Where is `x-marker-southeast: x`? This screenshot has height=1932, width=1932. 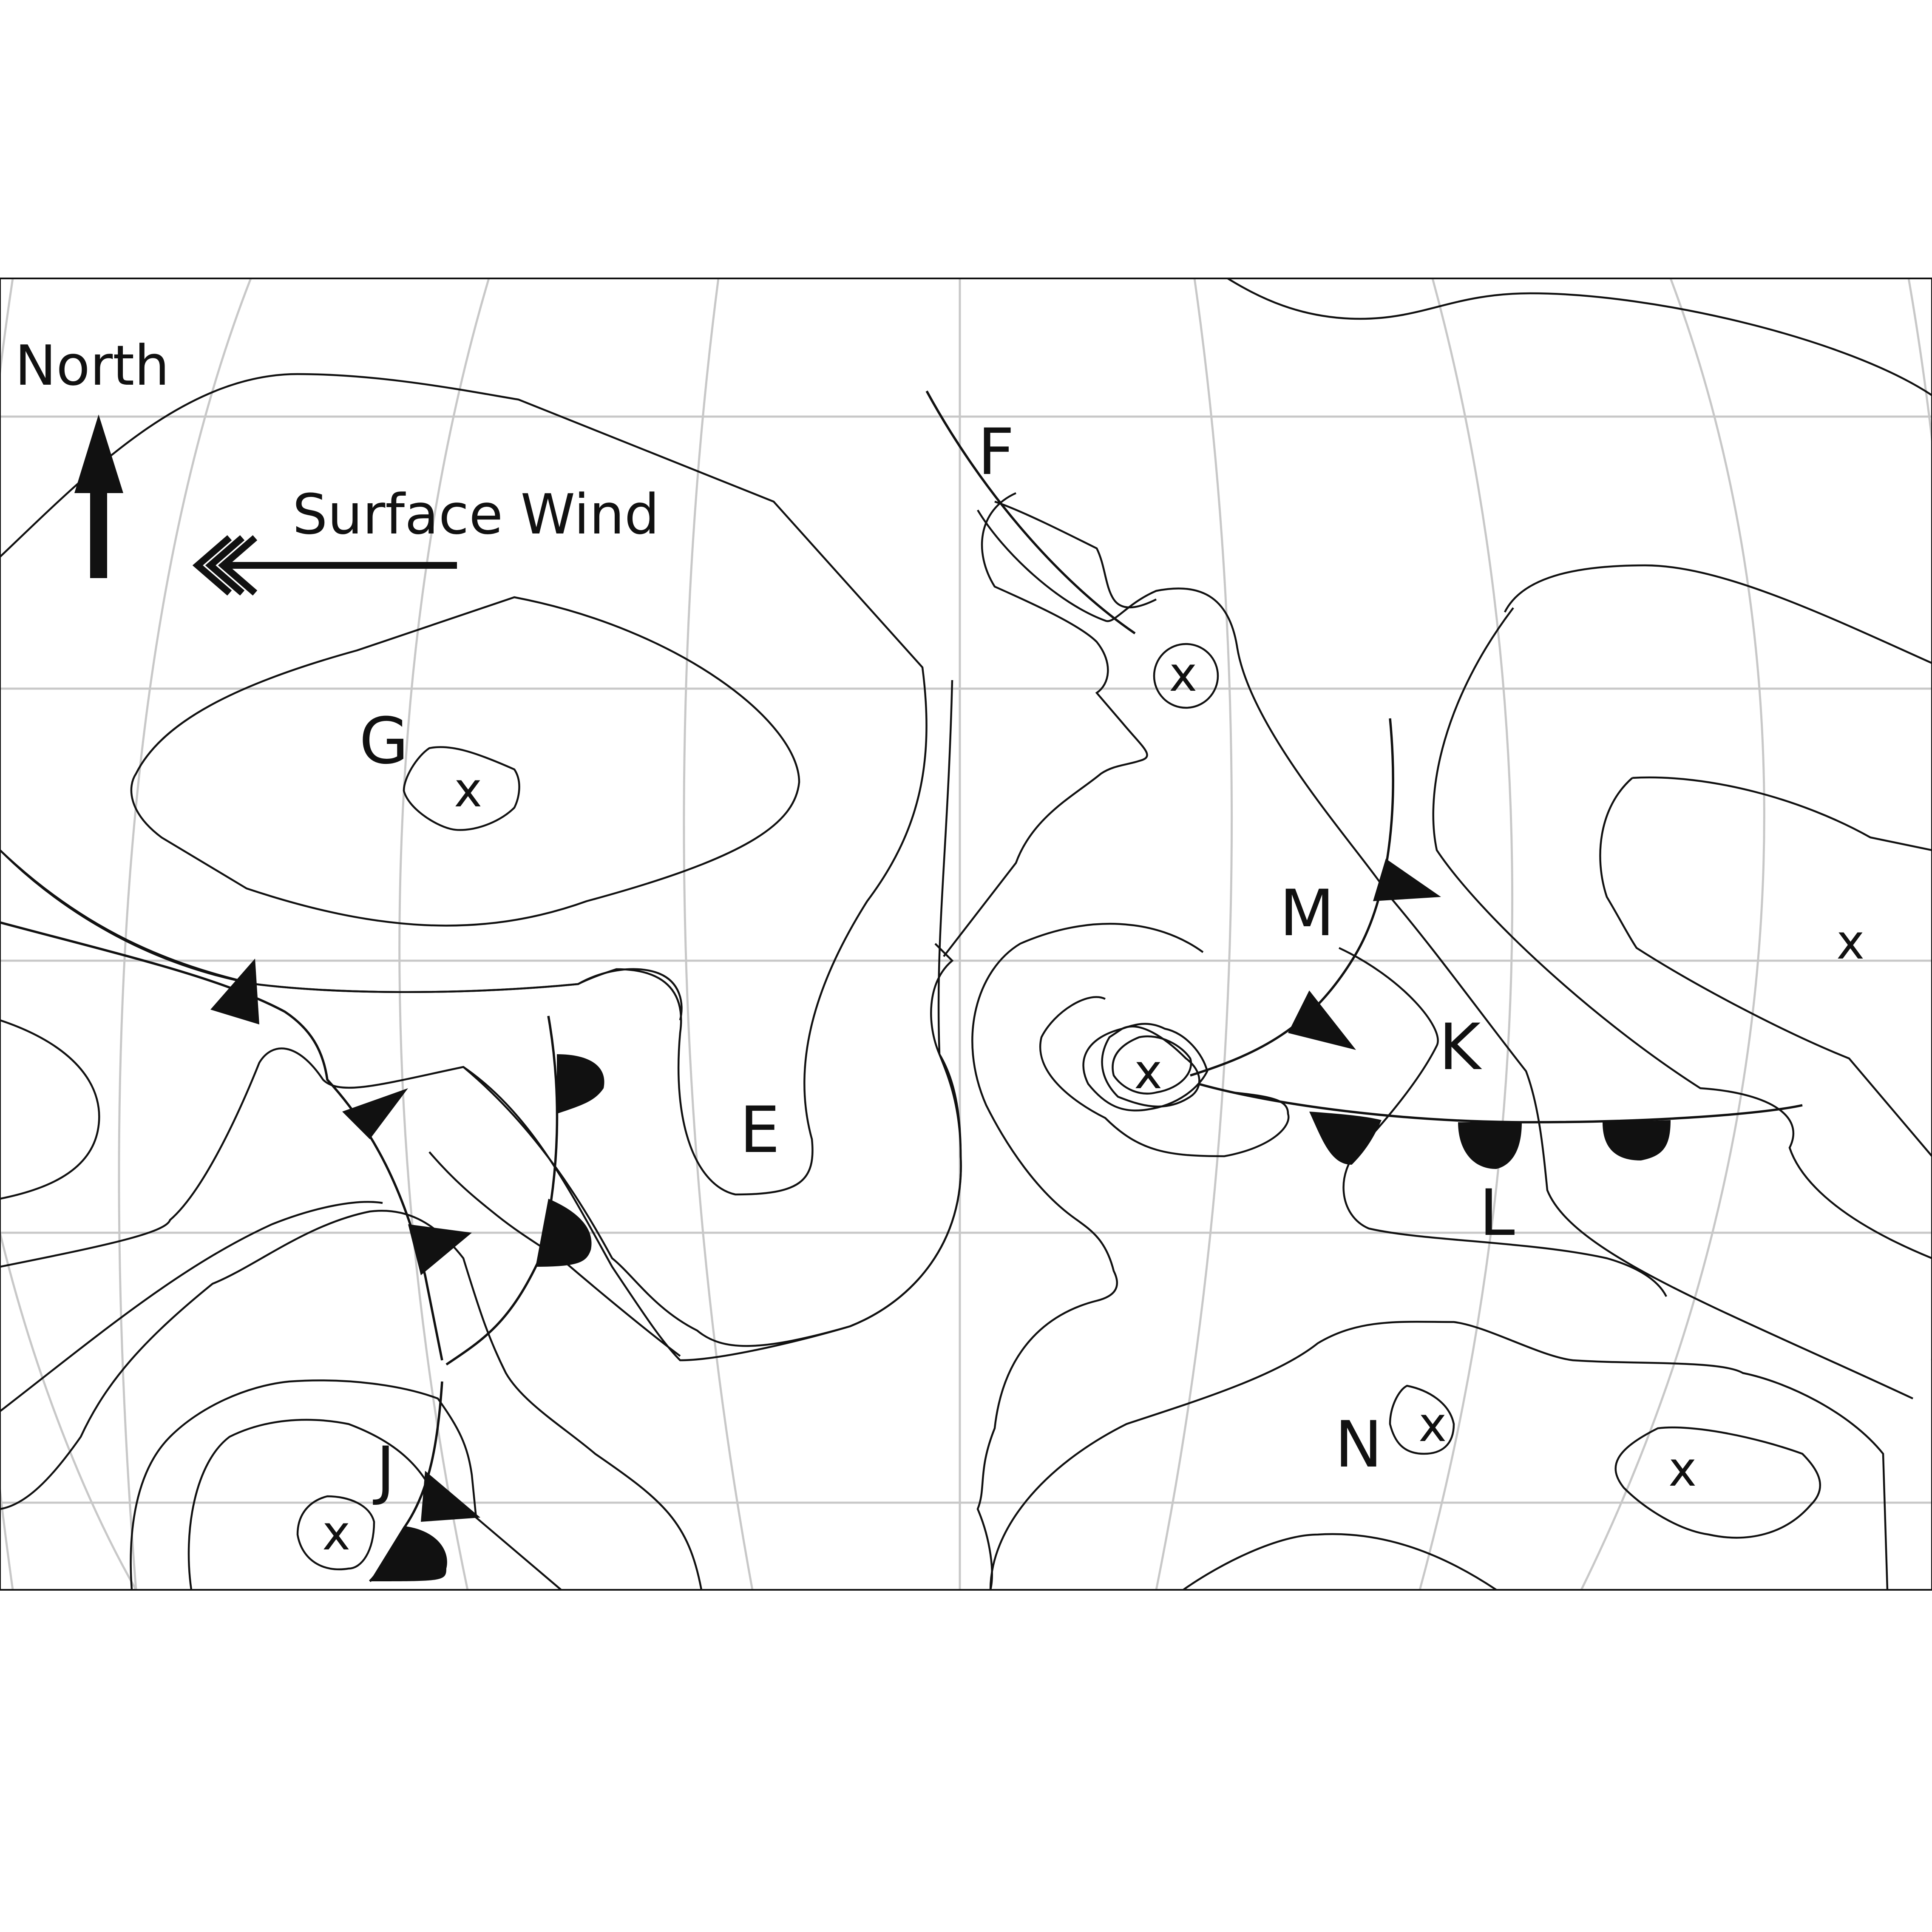
x-marker-southeast: x is located at coordinates (1683, 1470).